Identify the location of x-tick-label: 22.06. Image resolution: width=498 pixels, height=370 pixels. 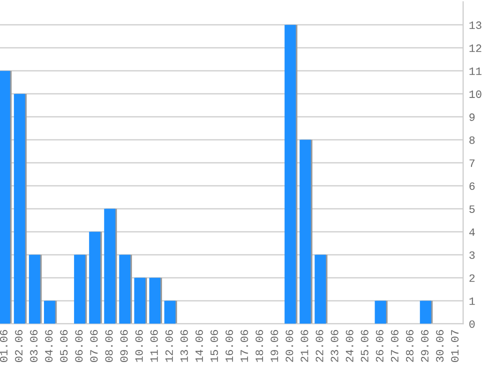
(320, 346).